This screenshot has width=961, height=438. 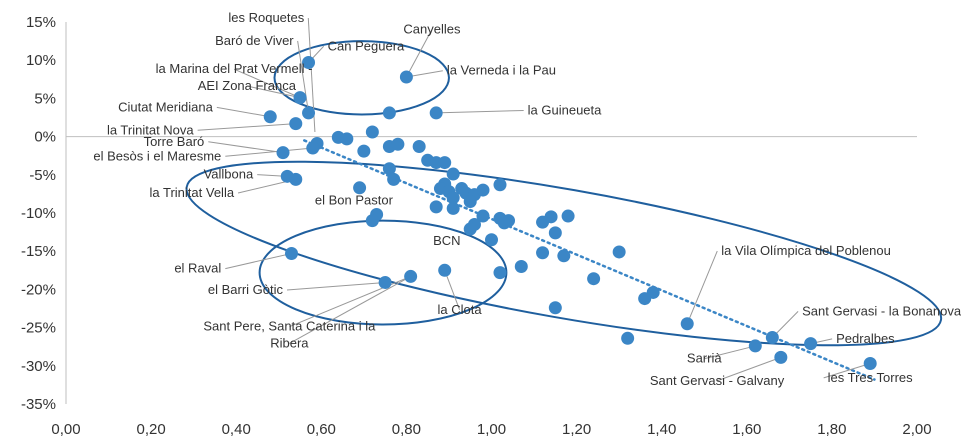 What do you see at coordinates (38, 404) in the screenshot?
I see `y-tick-label: -35%` at bounding box center [38, 404].